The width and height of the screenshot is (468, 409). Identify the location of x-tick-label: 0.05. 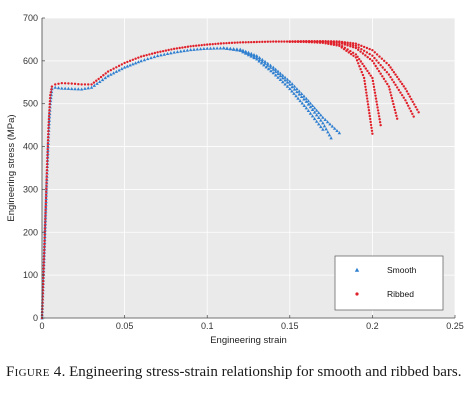
(125, 326).